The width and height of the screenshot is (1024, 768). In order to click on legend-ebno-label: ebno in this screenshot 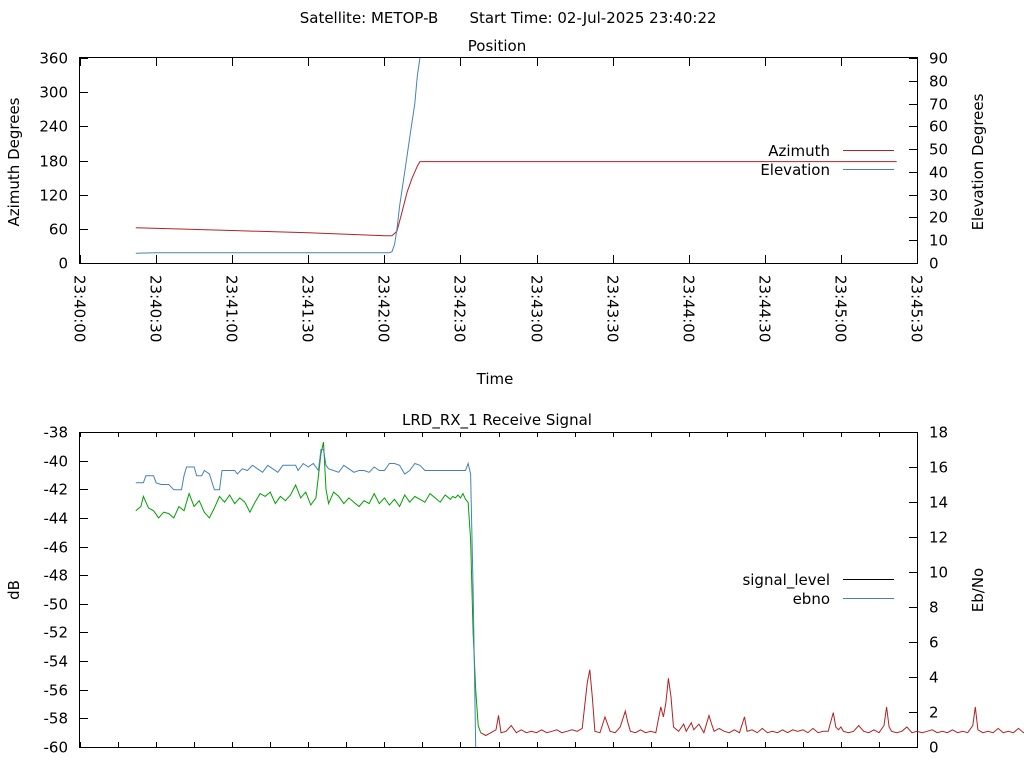, I will do `click(811, 599)`.